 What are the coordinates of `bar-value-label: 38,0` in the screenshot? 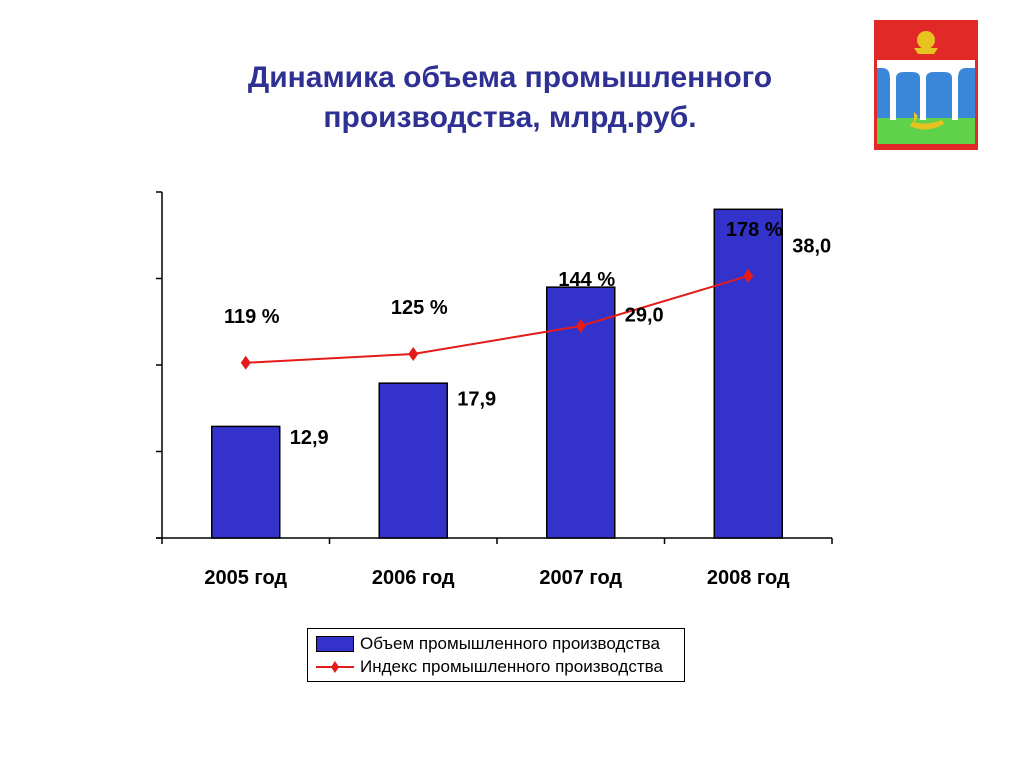 It's located at (811, 247).